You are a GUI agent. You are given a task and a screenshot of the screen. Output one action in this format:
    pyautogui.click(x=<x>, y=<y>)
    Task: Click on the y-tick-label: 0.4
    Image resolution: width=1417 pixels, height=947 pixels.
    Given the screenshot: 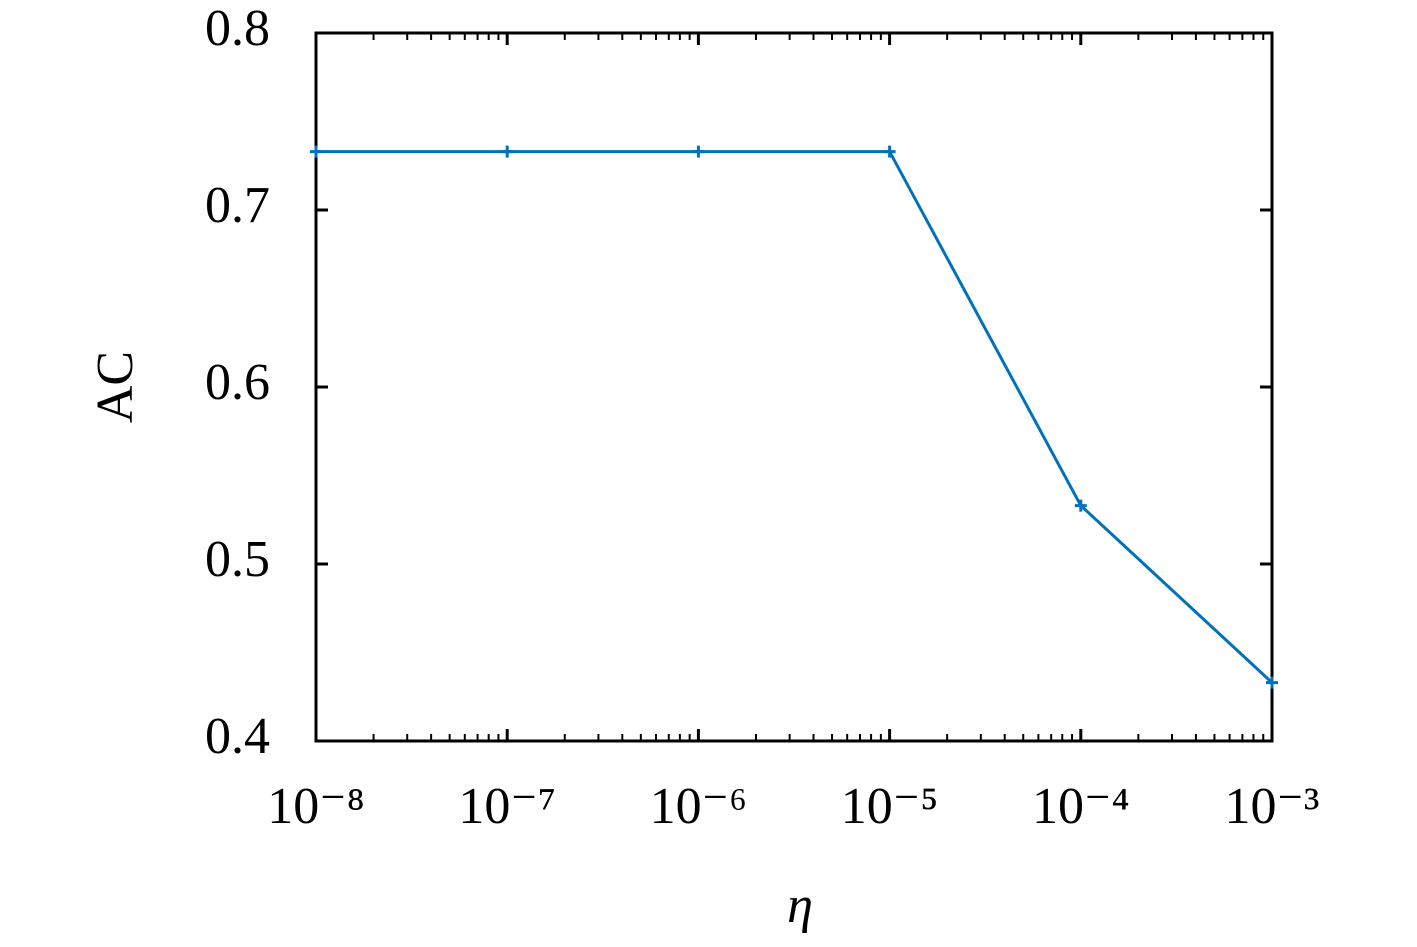 What is the action you would take?
    pyautogui.click(x=237, y=736)
    